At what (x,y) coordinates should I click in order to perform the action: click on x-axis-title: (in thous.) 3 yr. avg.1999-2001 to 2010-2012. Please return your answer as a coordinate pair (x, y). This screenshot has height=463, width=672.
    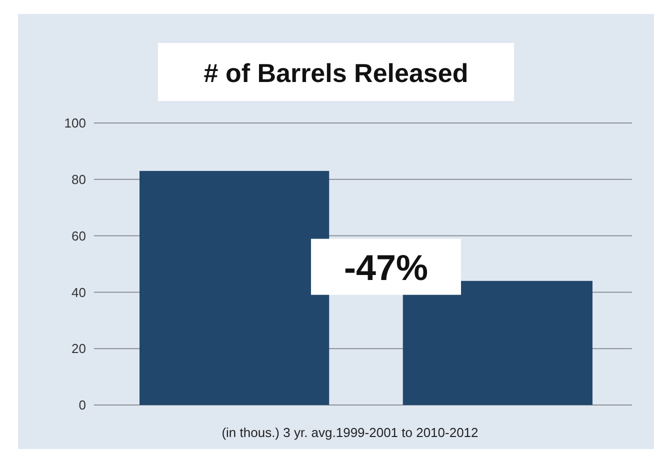
    Looking at the image, I should click on (350, 432).